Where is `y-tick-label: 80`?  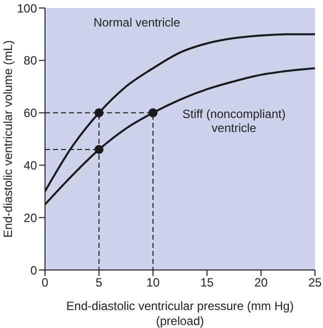 y-tick-label: 80 is located at coordinates (31, 61).